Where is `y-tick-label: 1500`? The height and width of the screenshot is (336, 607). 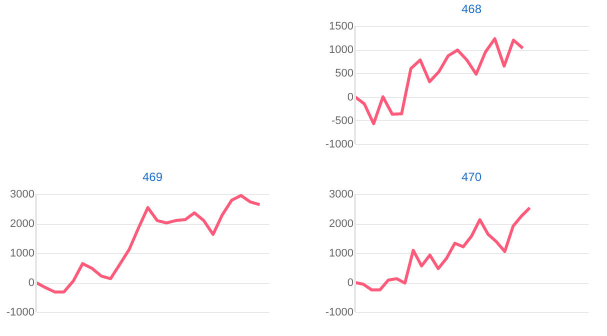 y-tick-label: 1500 is located at coordinates (341, 26).